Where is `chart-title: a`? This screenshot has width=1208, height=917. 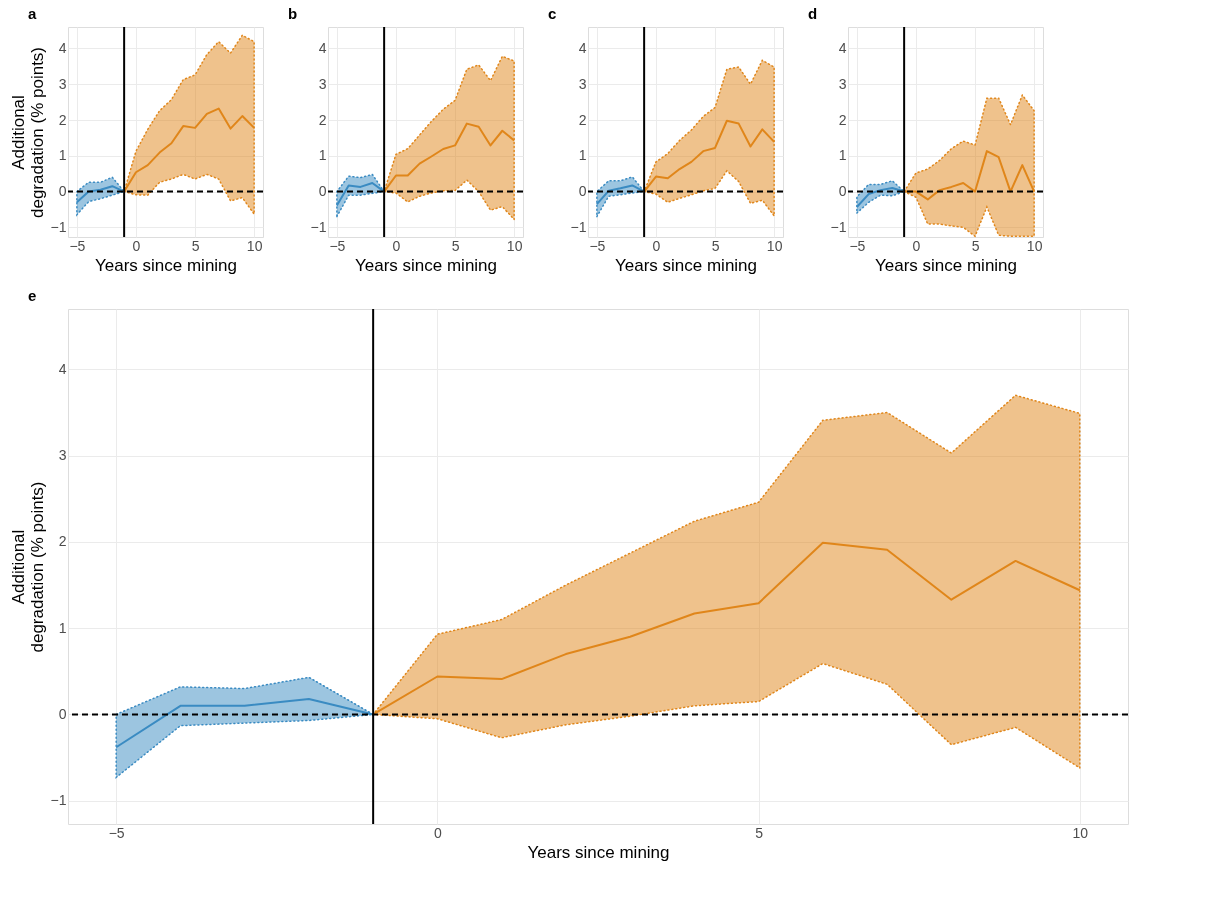 chart-title: a is located at coordinates (32, 13).